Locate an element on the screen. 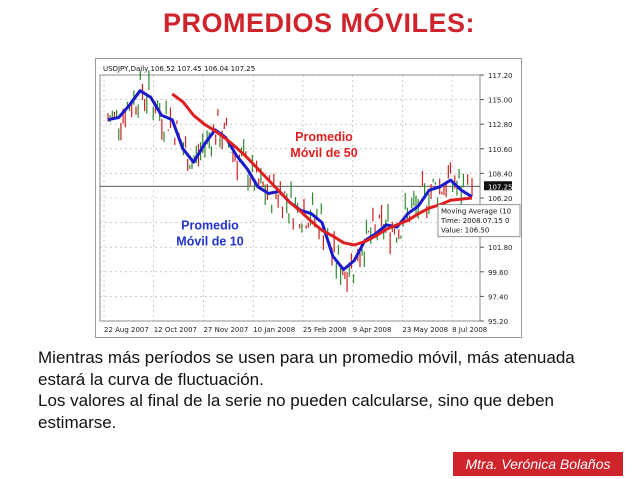  y-tick-label: 97.40 is located at coordinates (498, 297).